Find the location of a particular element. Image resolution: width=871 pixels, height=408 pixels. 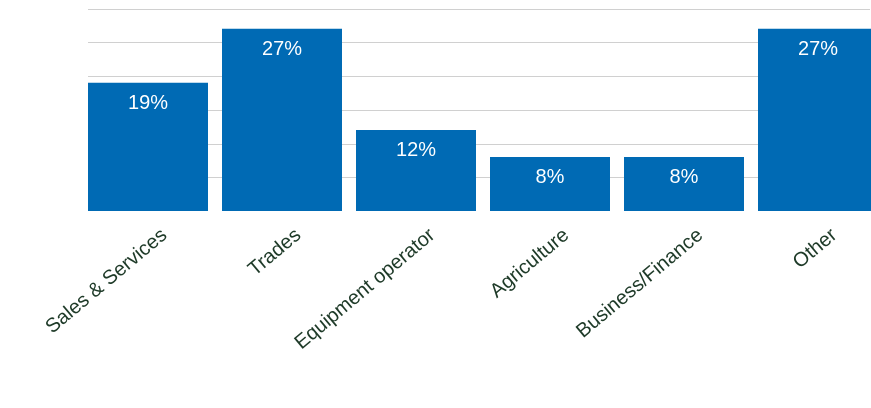

bar-value-label-3: 8% is located at coordinates (550, 177).